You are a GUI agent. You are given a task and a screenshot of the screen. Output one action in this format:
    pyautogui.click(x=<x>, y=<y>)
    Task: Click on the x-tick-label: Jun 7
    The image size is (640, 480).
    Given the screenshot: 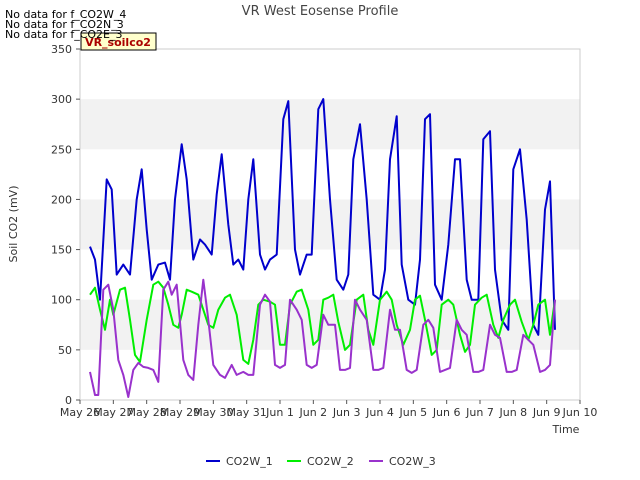 What is the action you would take?
    pyautogui.click(x=479, y=412)
    